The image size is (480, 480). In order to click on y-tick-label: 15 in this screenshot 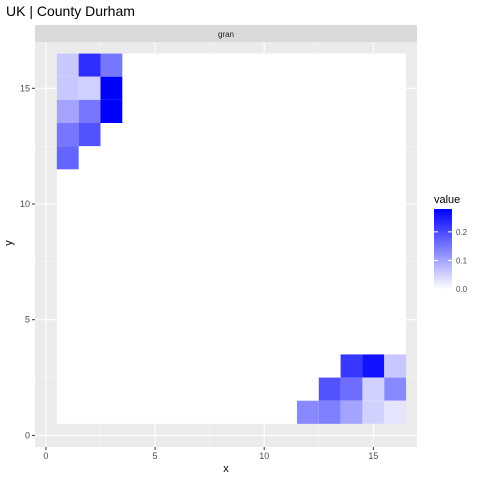, I will do `click(25, 88)`.